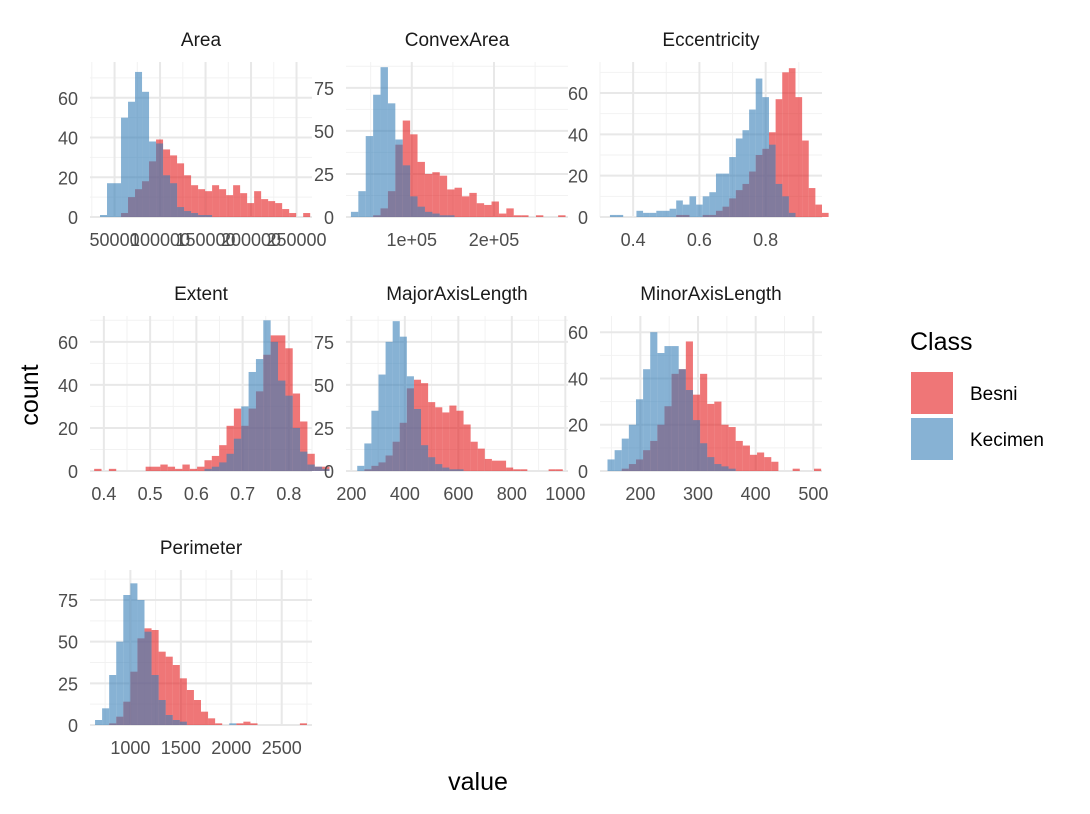 This screenshot has width=1090, height=814. I want to click on facet-title: Perimeter, so click(201, 548).